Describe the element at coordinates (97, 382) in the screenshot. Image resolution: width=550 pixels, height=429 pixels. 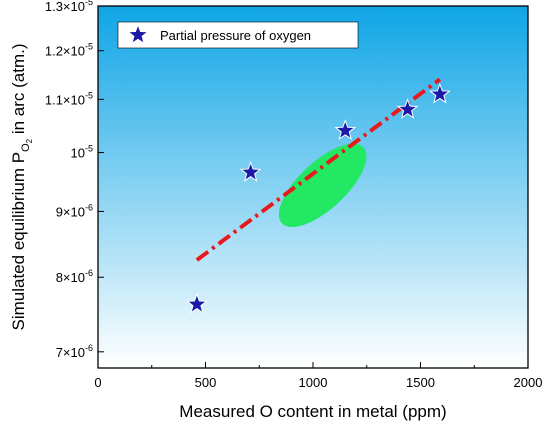
I see `x-tick-label: 0` at that location.